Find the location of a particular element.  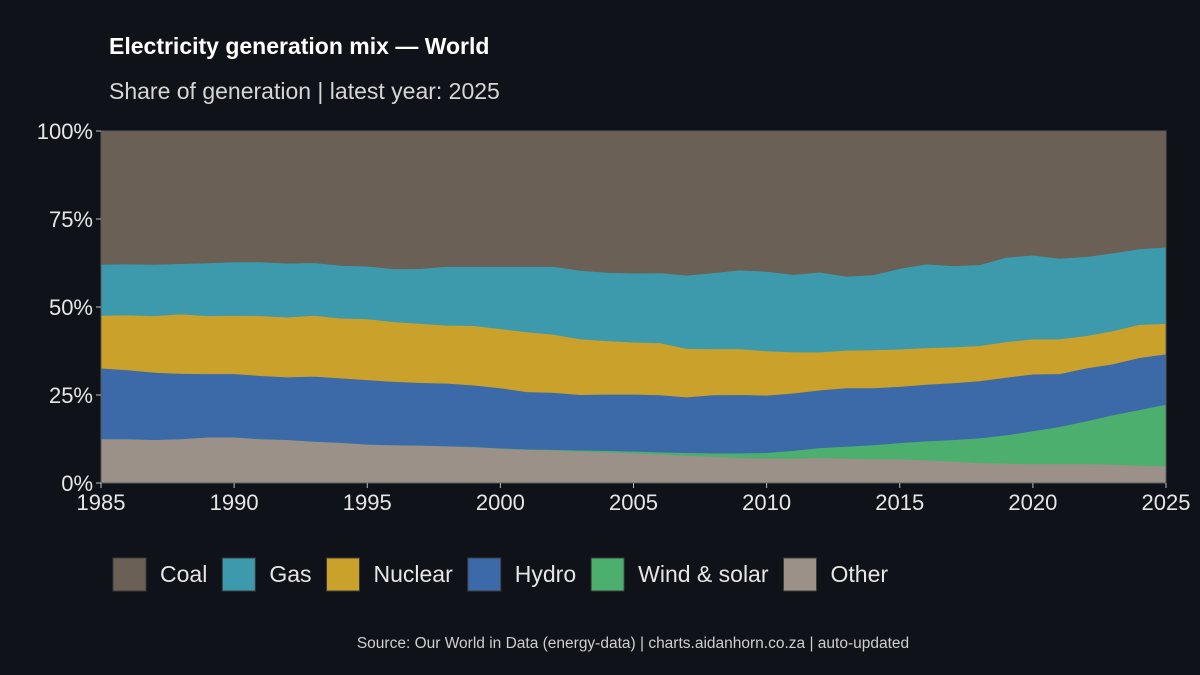

x-tick-label: 2015 is located at coordinates (899, 502).